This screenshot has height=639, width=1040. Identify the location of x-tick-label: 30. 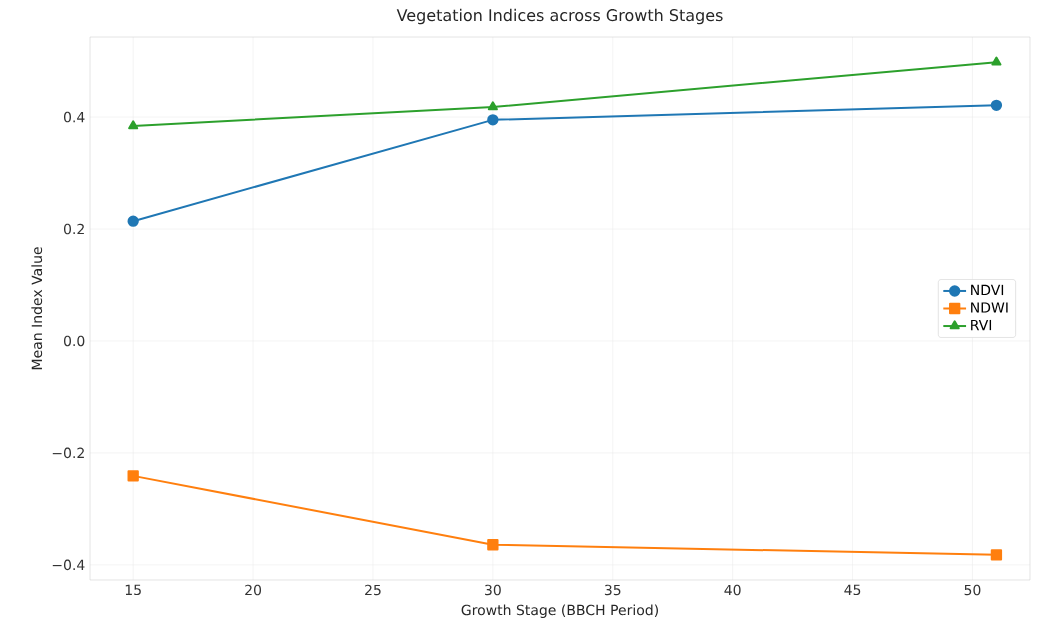
(493, 590).